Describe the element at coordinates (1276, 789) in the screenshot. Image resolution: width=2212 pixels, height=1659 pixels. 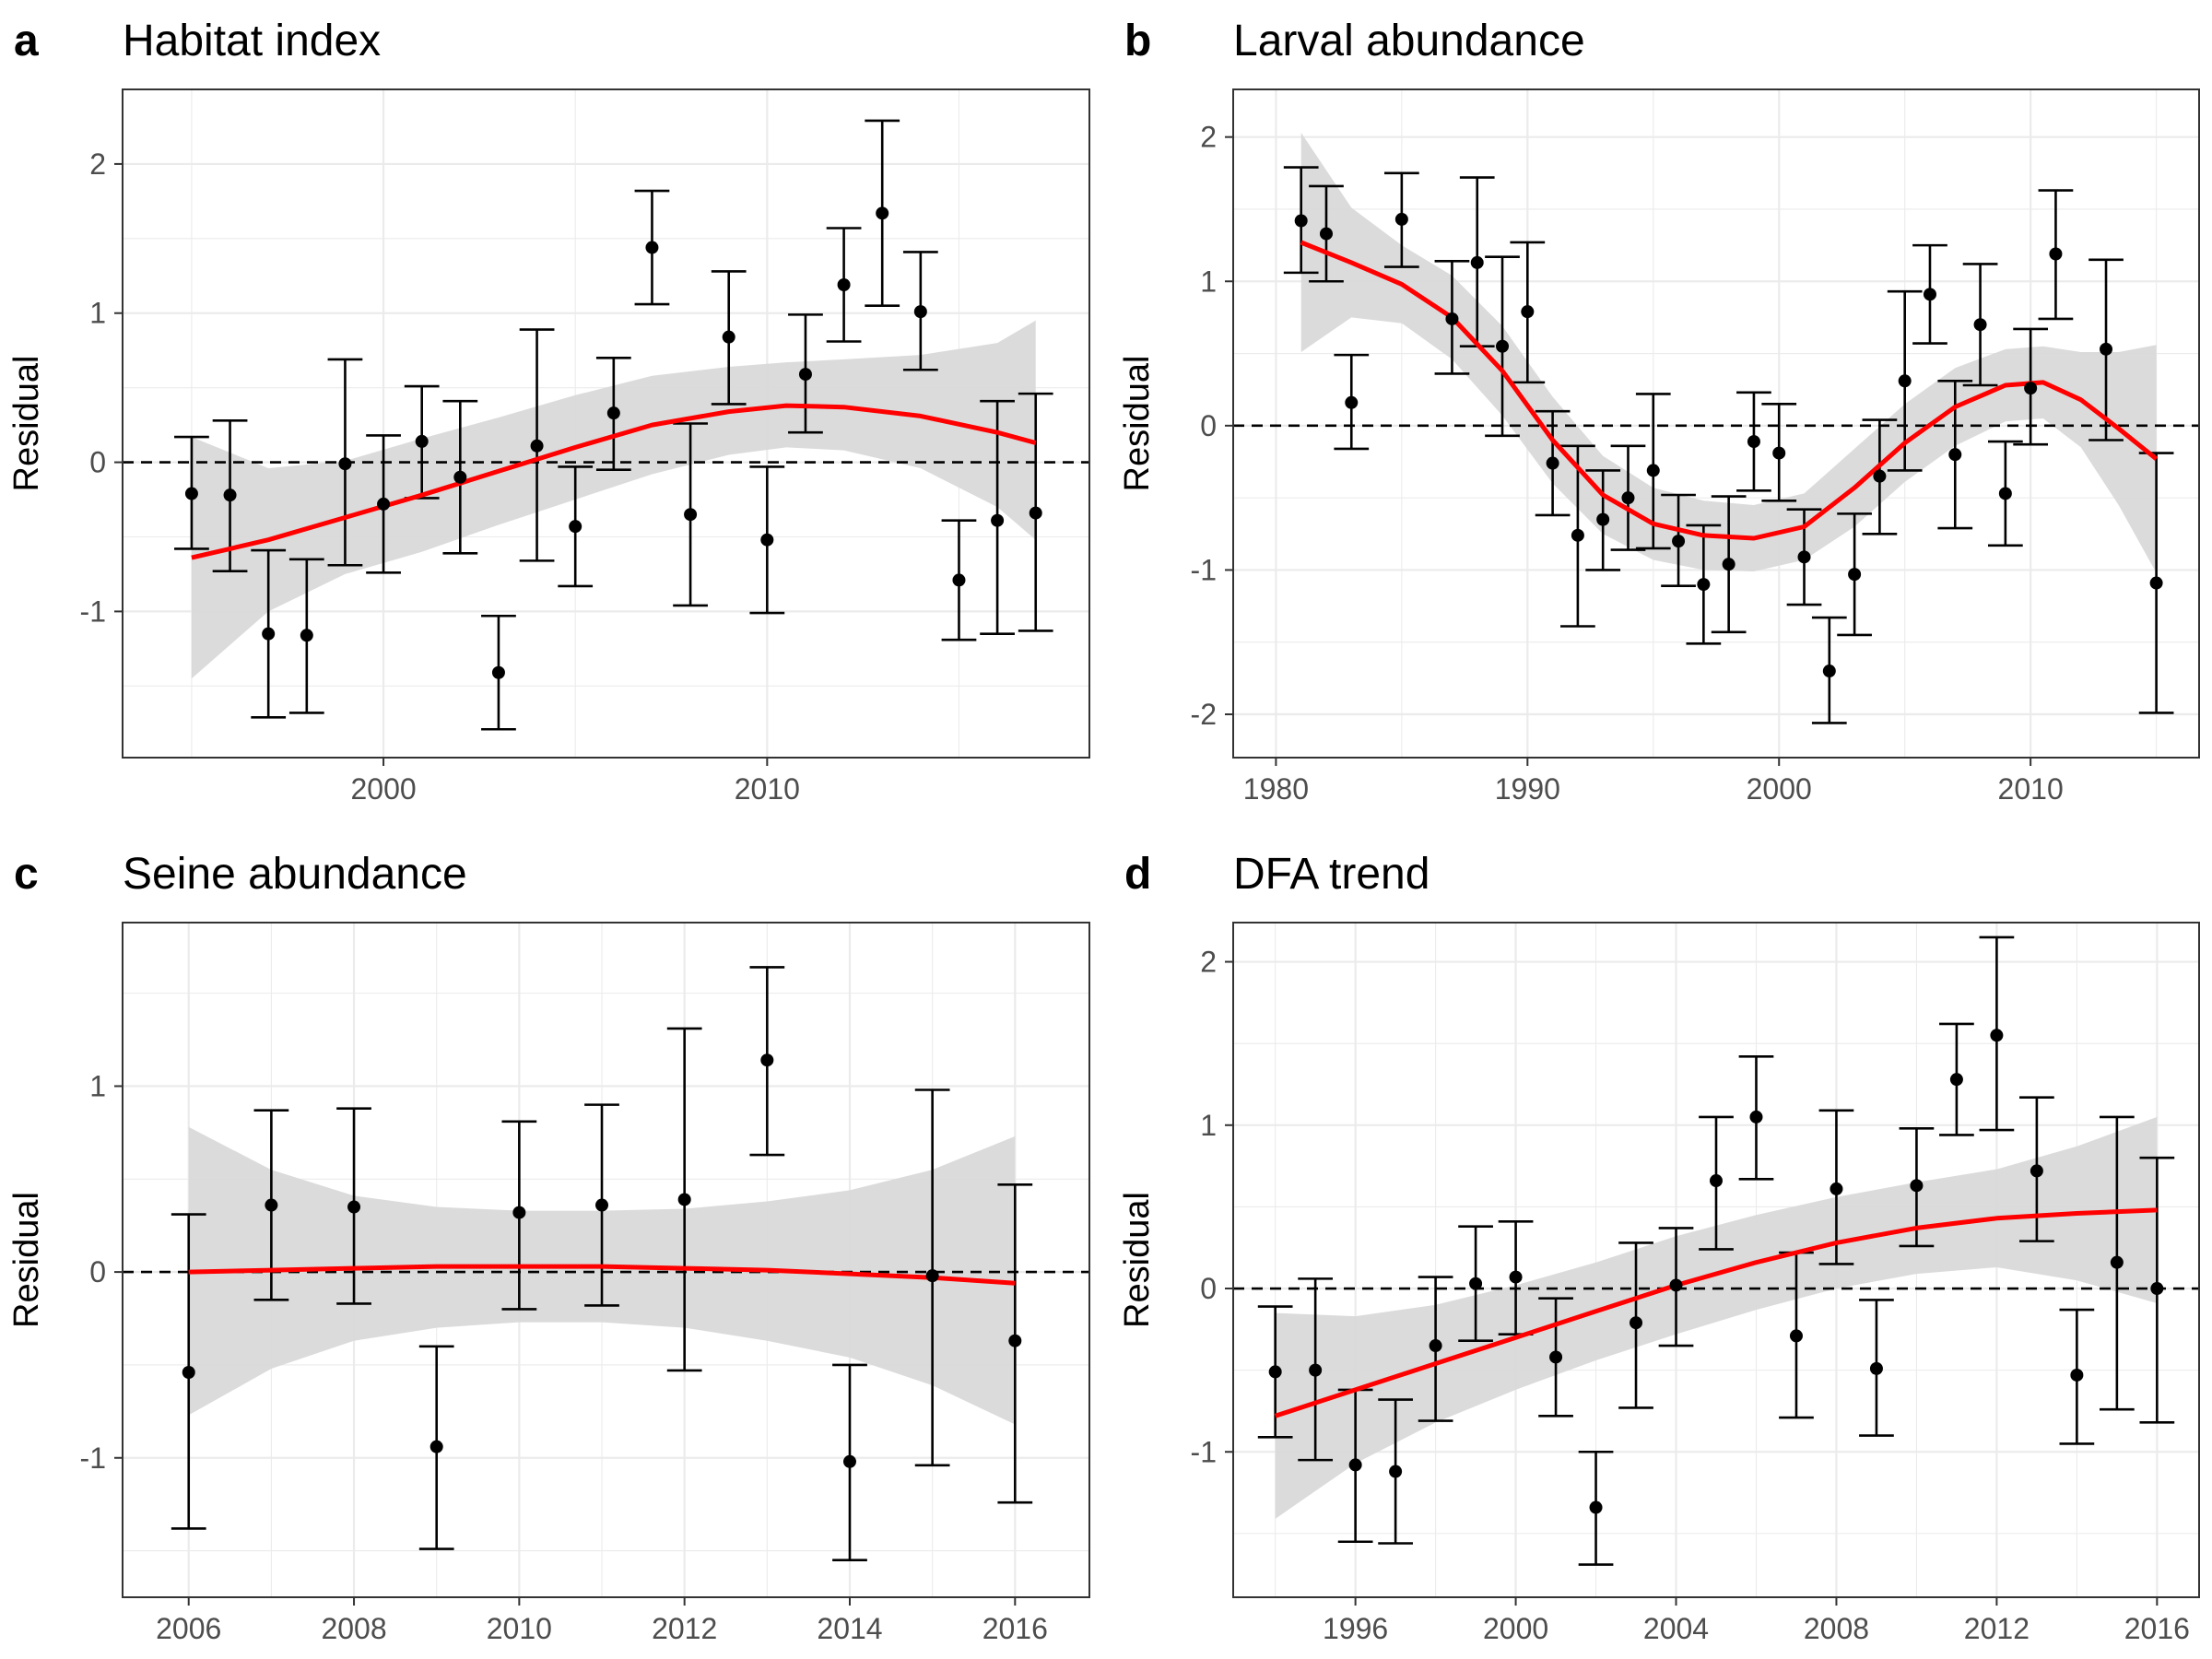
I see `x-tick-label: 1980` at that location.